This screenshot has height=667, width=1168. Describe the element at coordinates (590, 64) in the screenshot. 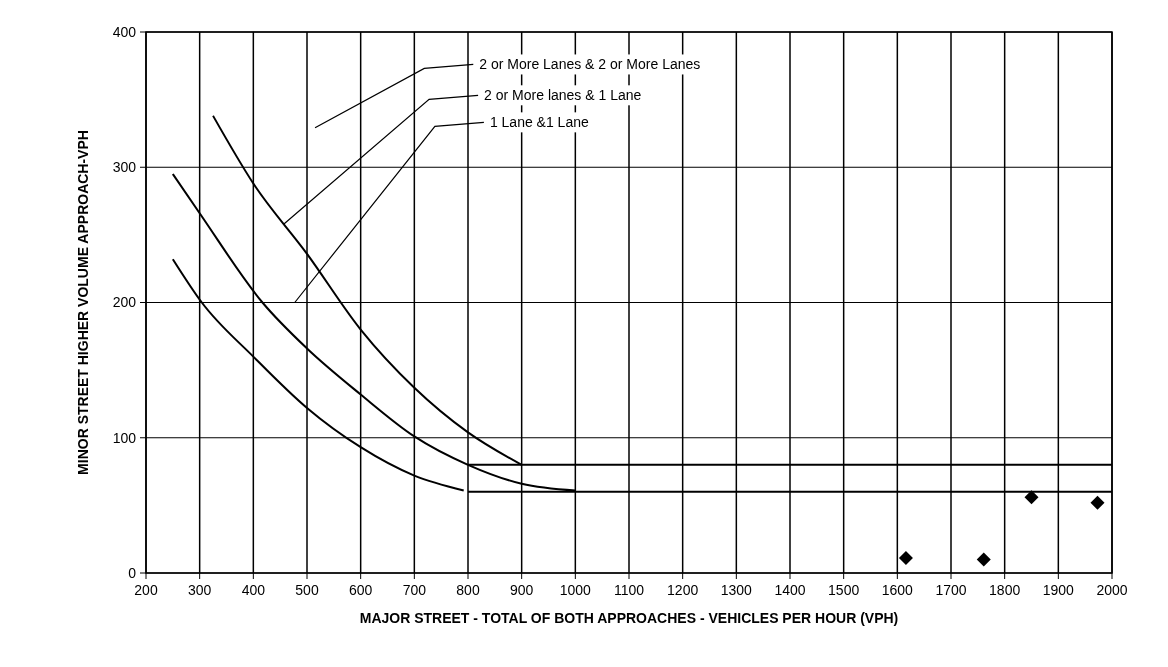

I see `annotation: 2 or More Lanes & 2 or More Lanes` at that location.